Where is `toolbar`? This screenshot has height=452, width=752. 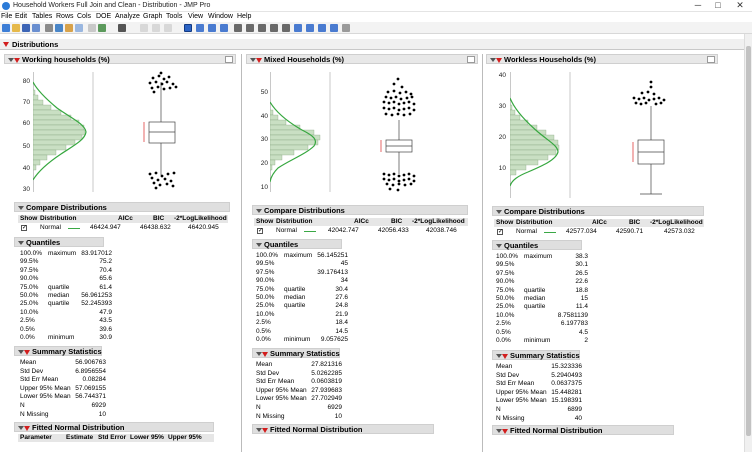
toolbar is located at coordinates (376, 28).